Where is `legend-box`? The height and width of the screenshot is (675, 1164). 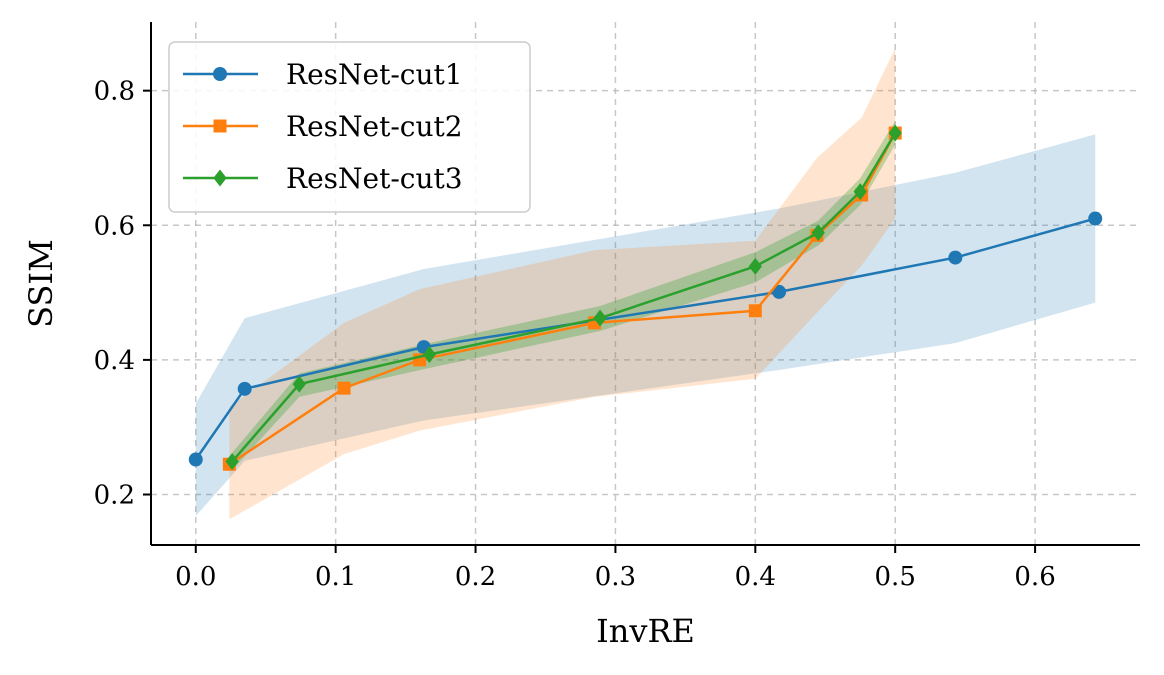 legend-box is located at coordinates (349, 127).